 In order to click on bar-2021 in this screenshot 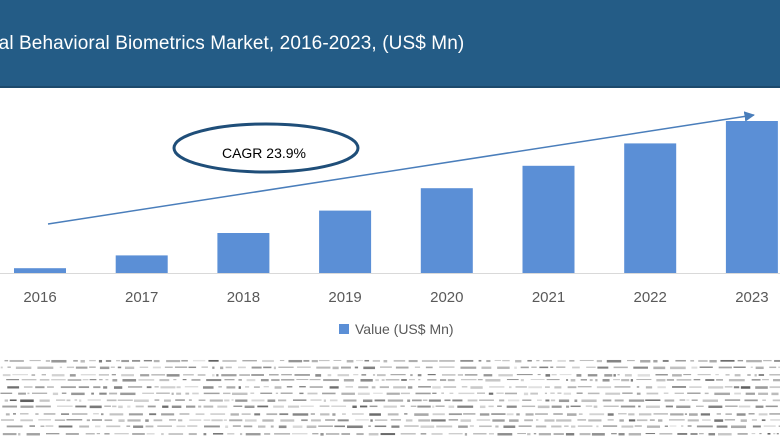, I will do `click(548, 219)`.